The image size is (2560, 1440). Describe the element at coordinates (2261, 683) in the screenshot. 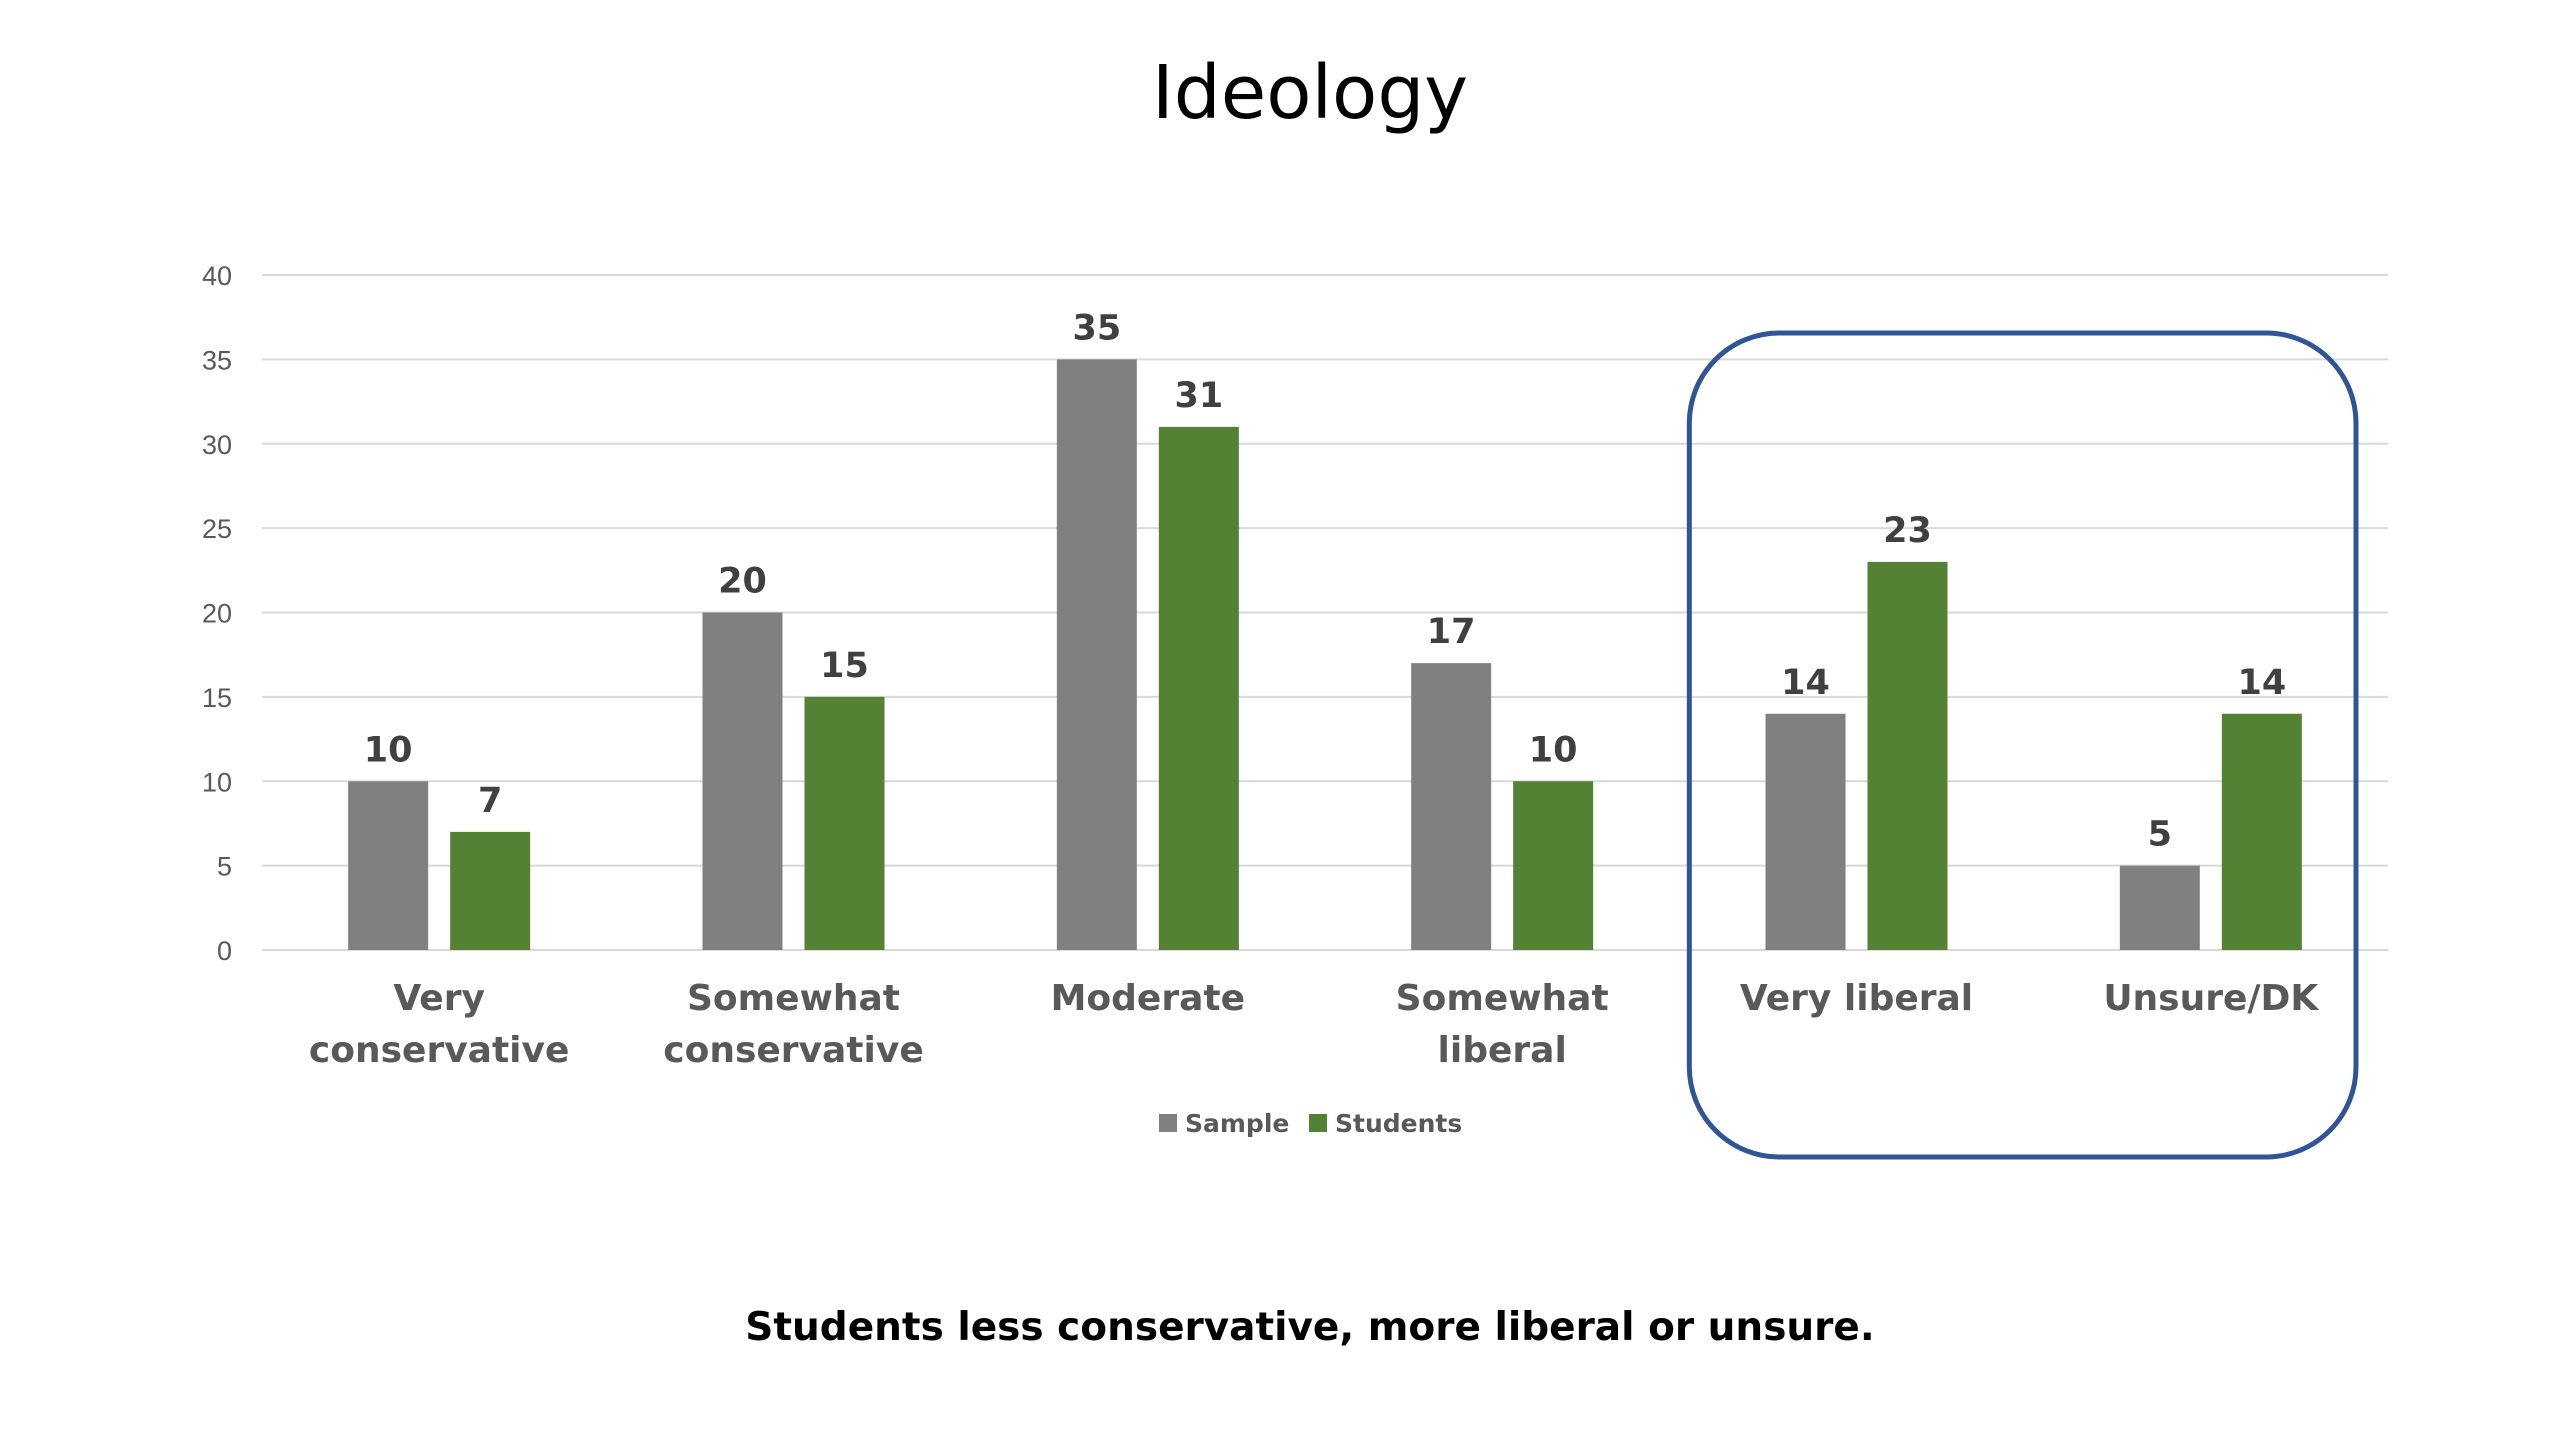

I see `data-label-students: 14` at that location.